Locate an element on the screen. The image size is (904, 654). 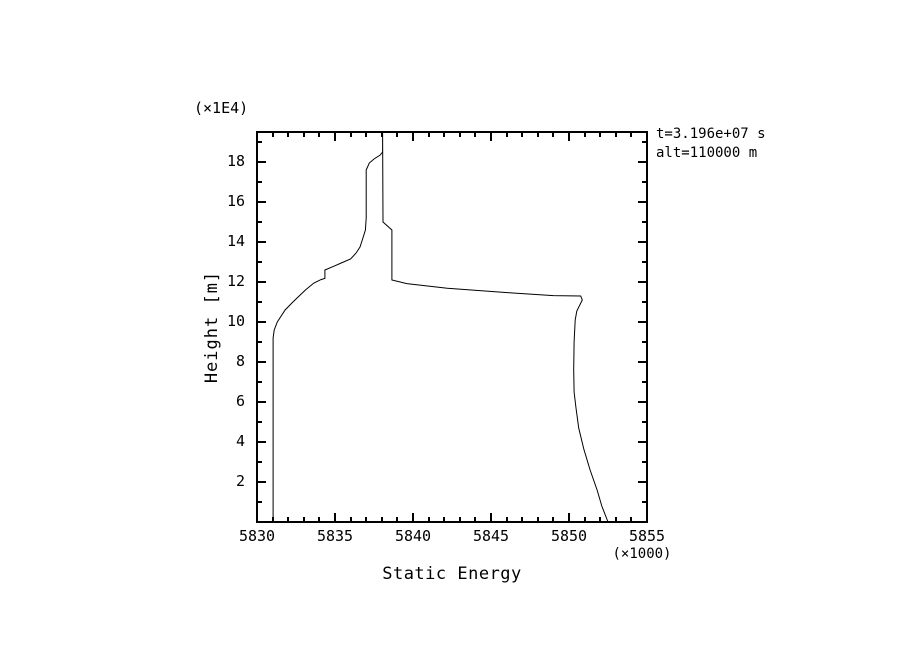
y-axis-scale-label: (×1E4) is located at coordinates (221, 108).